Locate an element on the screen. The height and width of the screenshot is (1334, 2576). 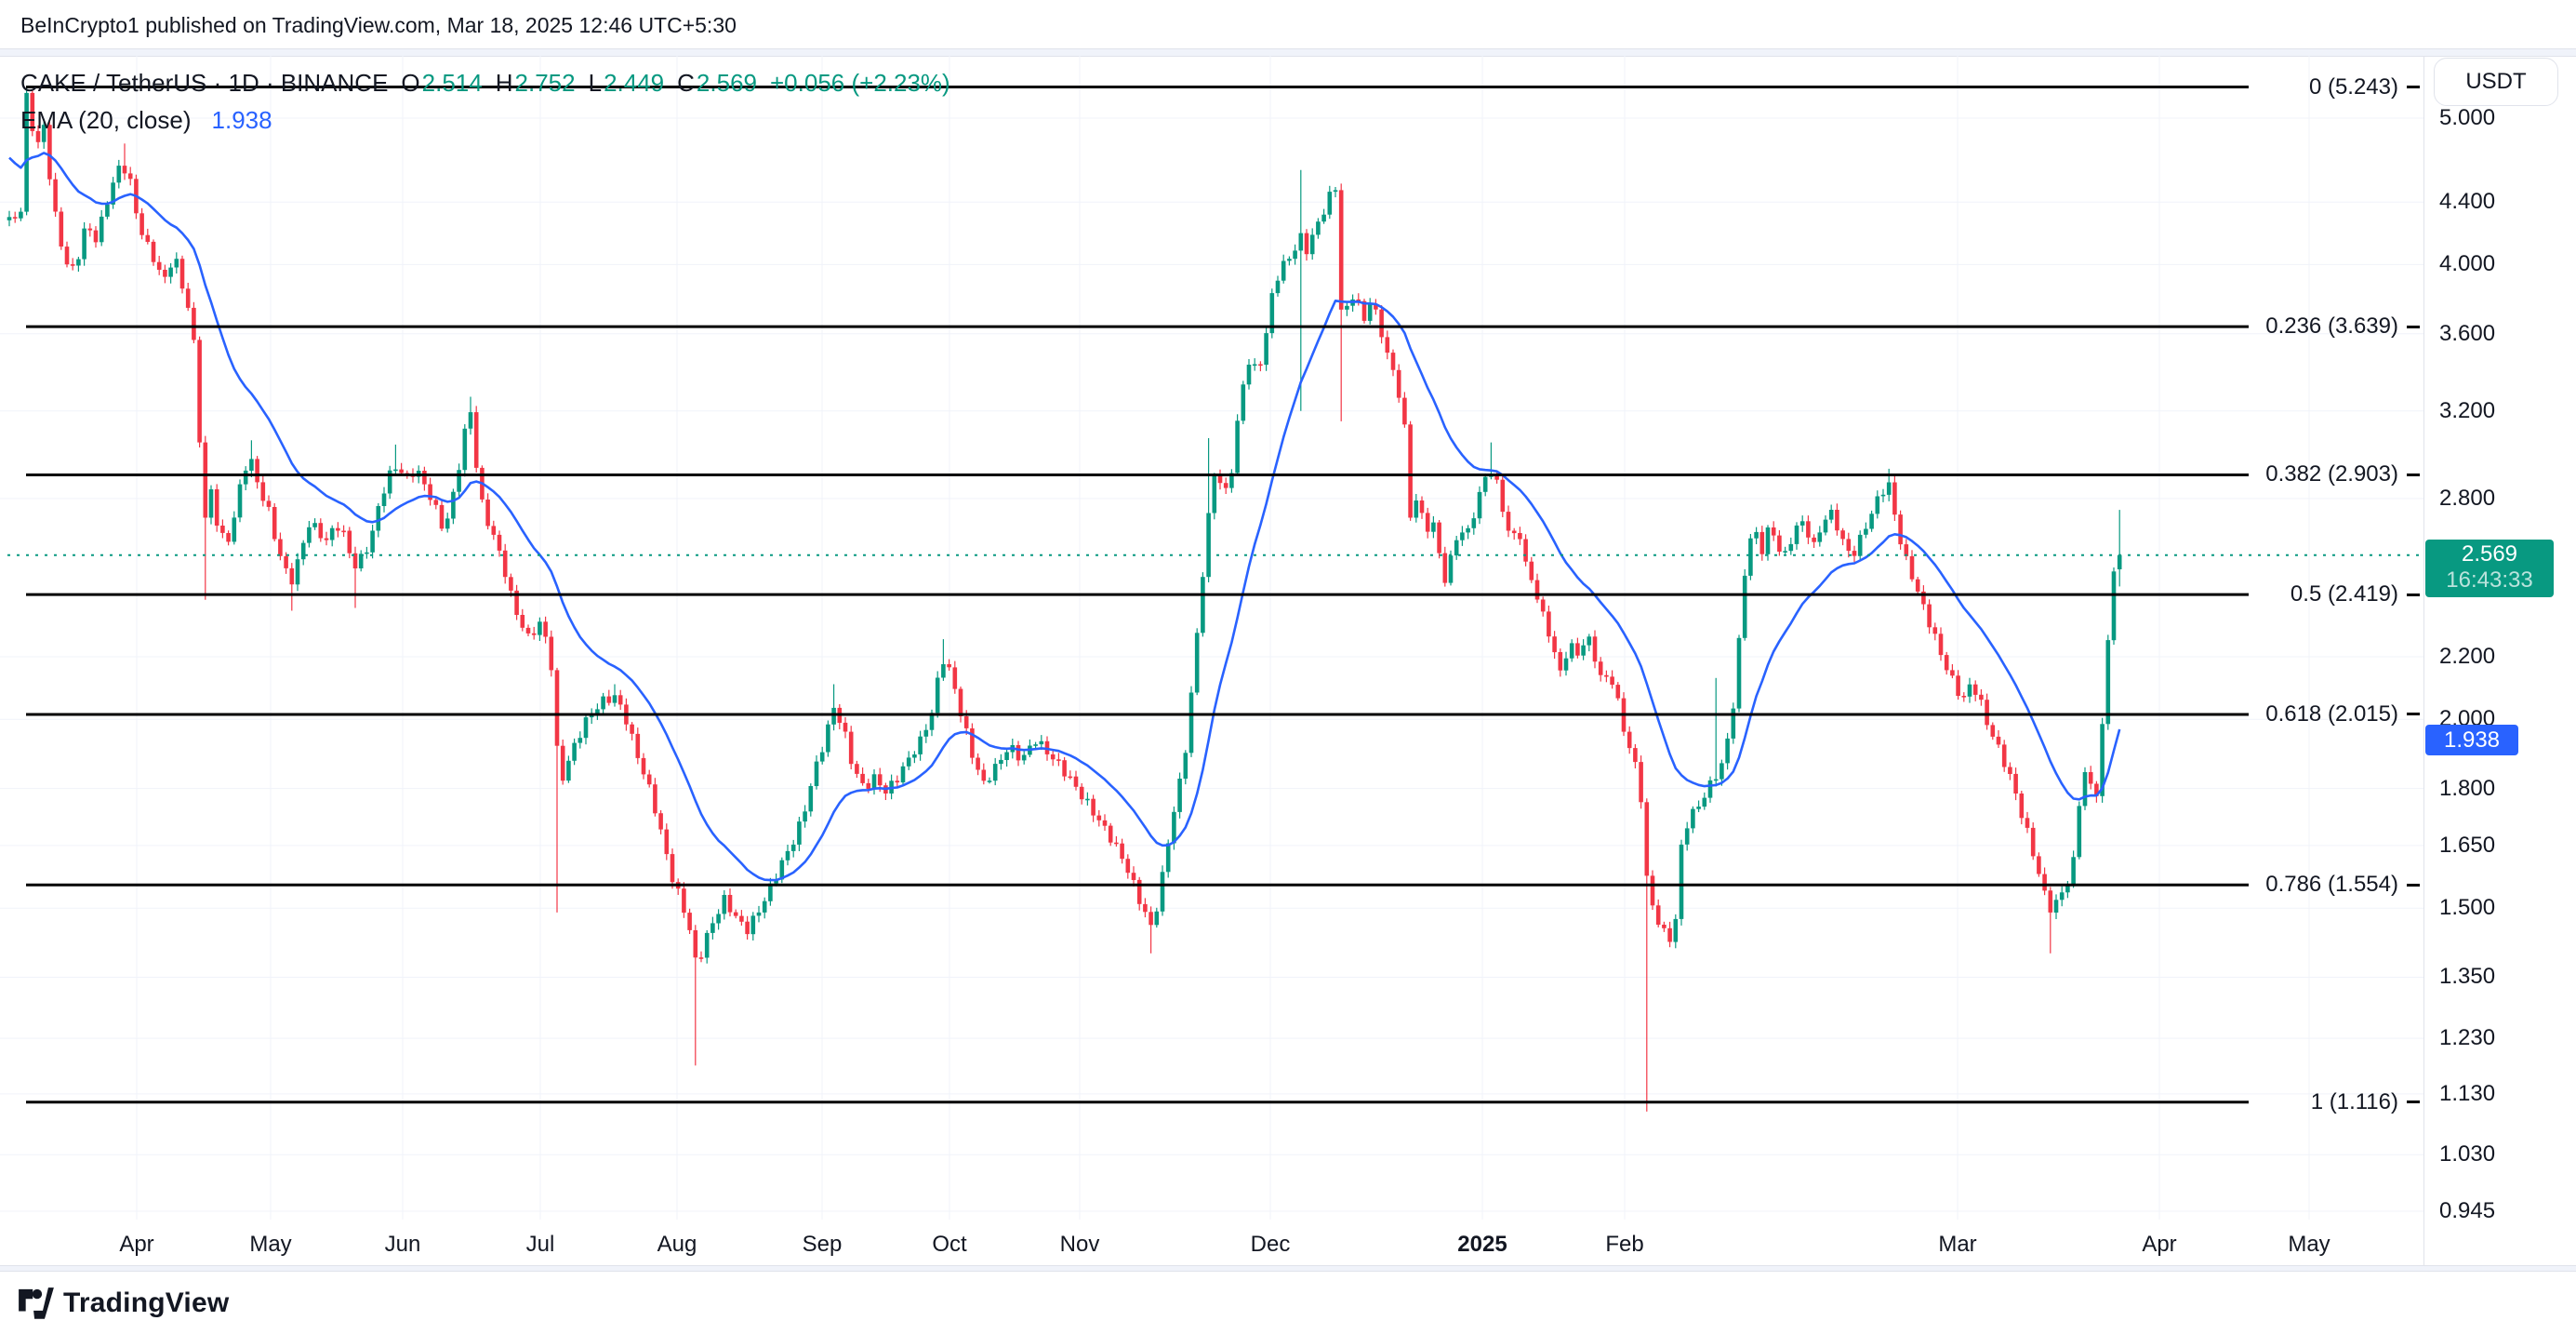
change-value: +0.056 (+2.23%) is located at coordinates (860, 83).